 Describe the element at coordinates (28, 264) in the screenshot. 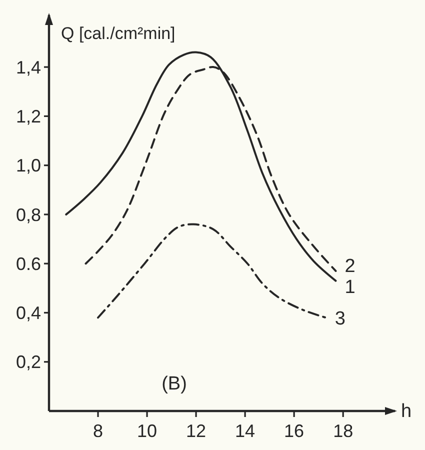

I see `y-tick-label: 0.6` at that location.